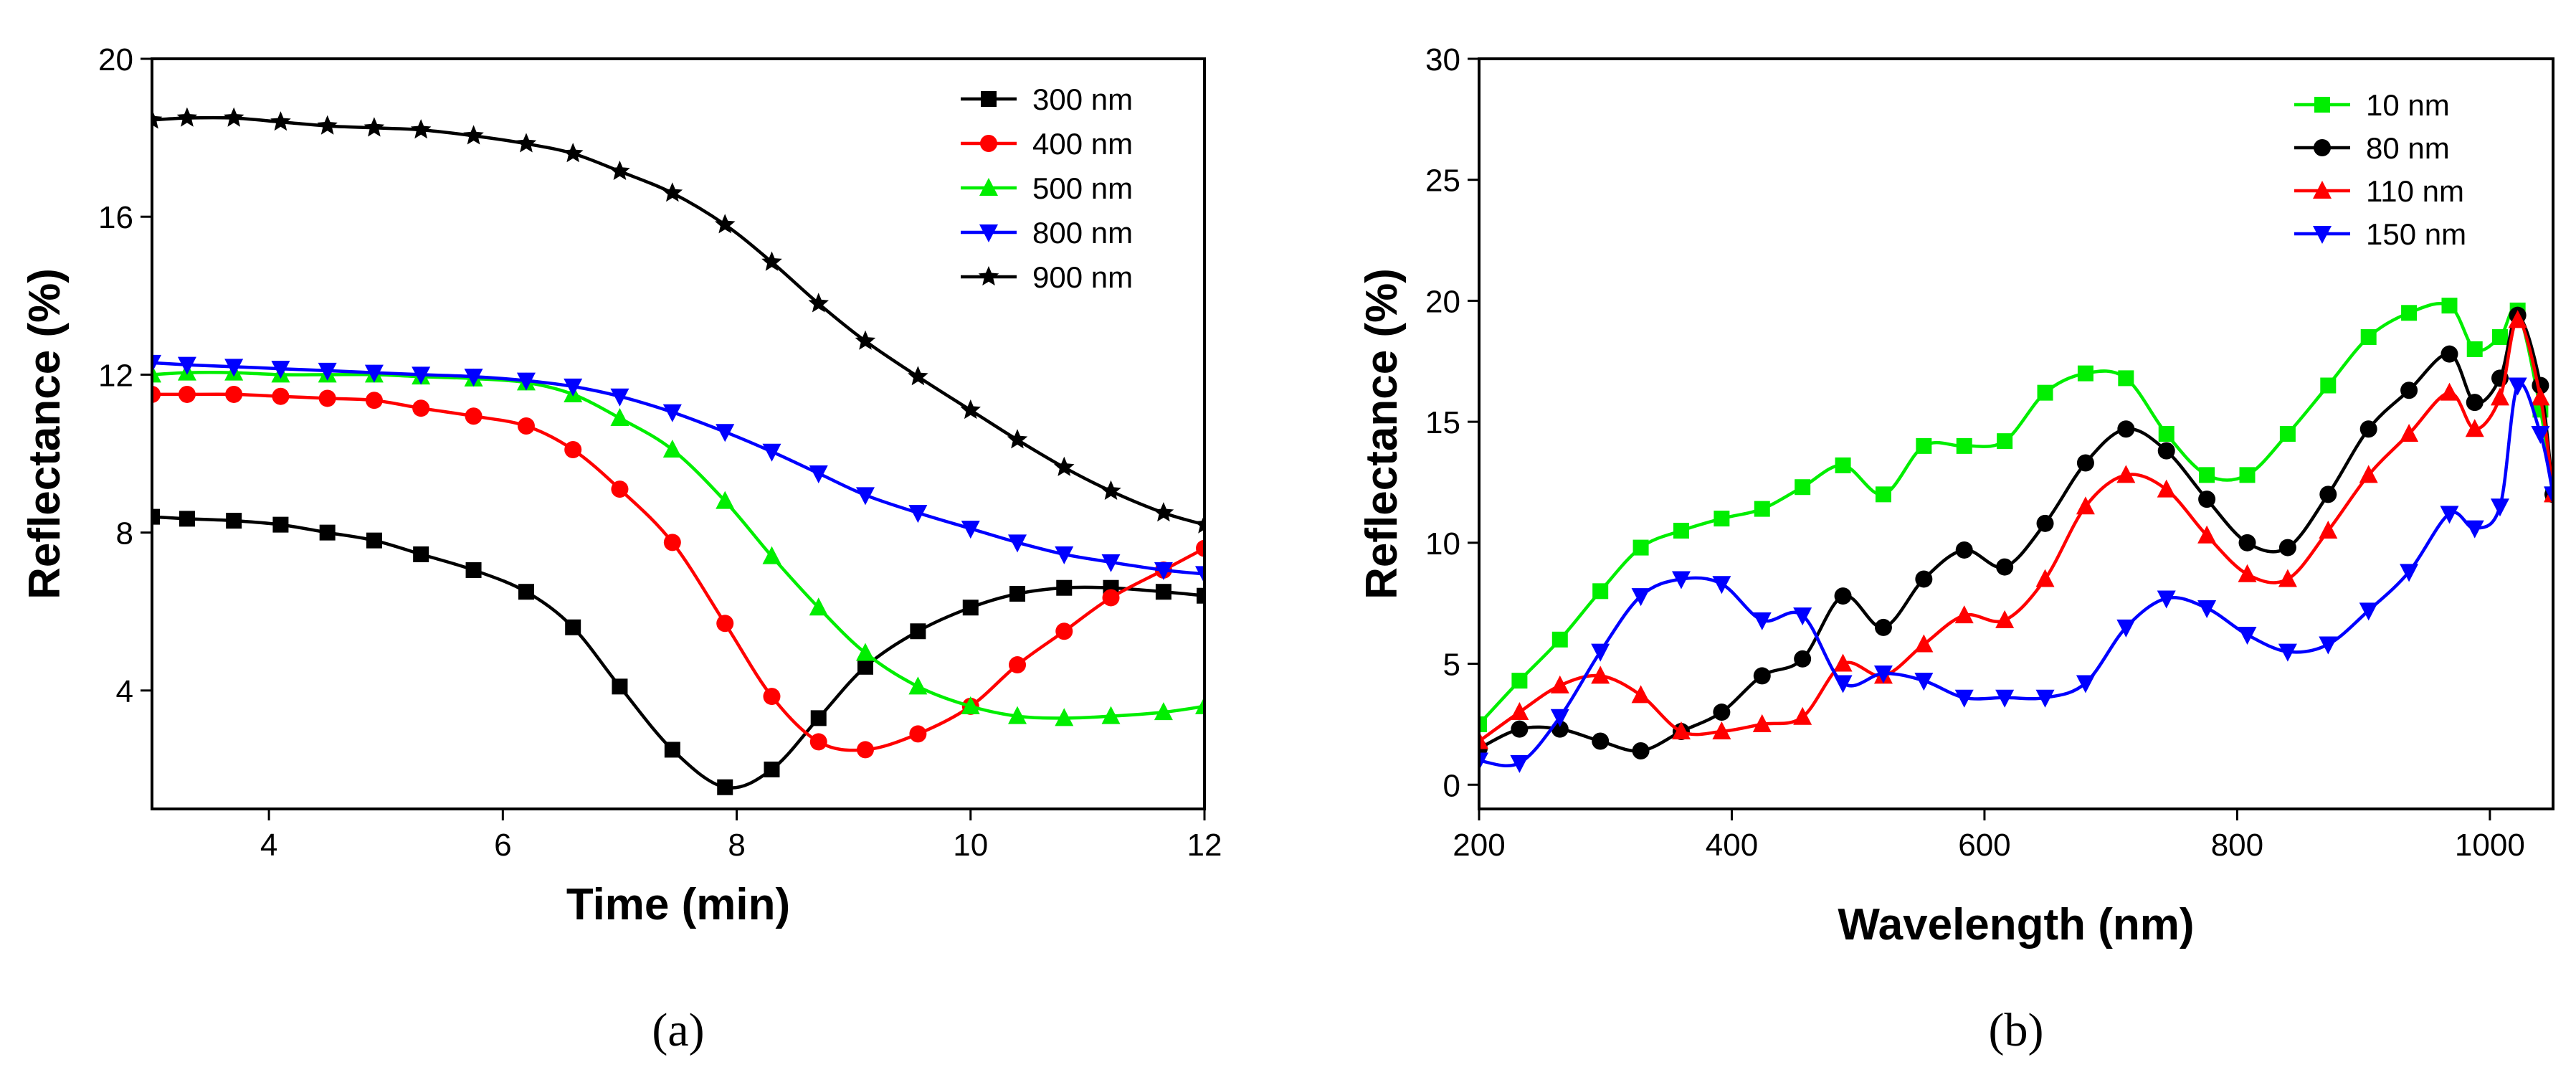 The image size is (2576, 1075). What do you see at coordinates (2237, 845) in the screenshot?
I see `x-tick-label: 800` at bounding box center [2237, 845].